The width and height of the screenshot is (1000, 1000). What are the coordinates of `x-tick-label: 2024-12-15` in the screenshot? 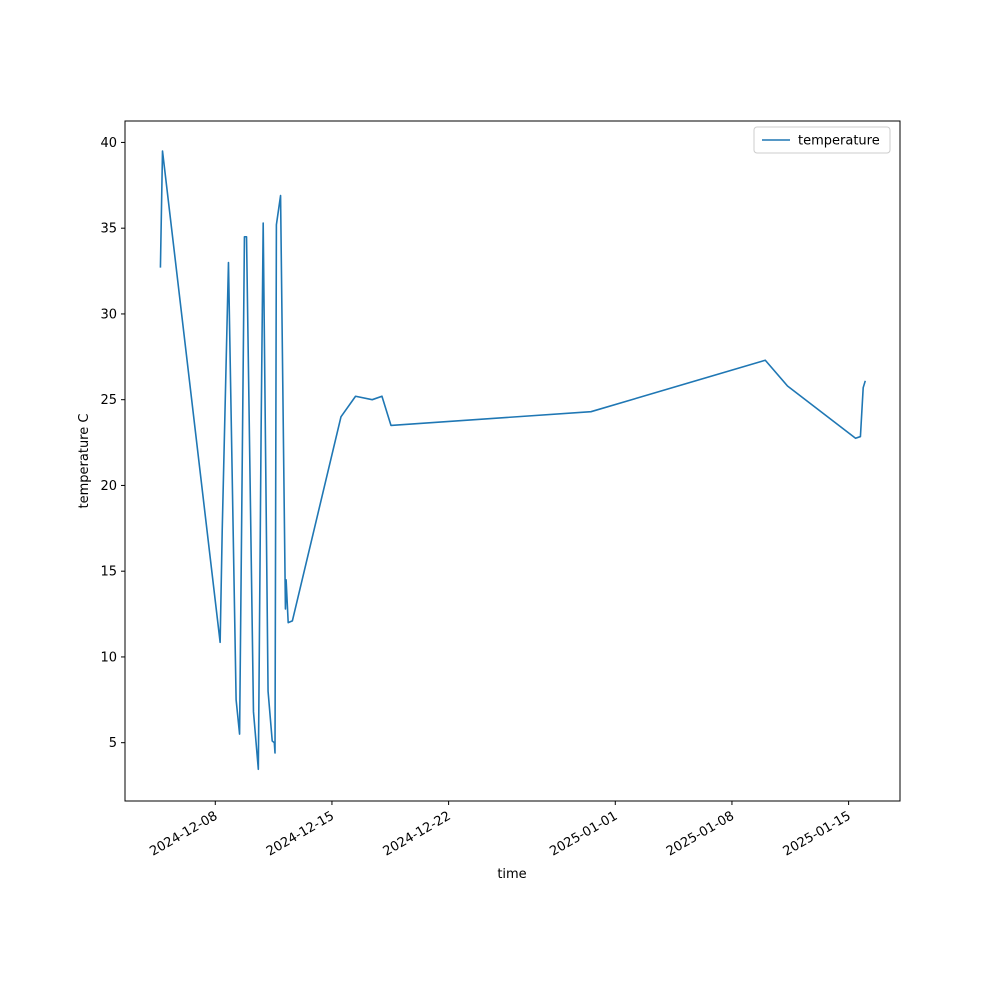 It's located at (300, 834).